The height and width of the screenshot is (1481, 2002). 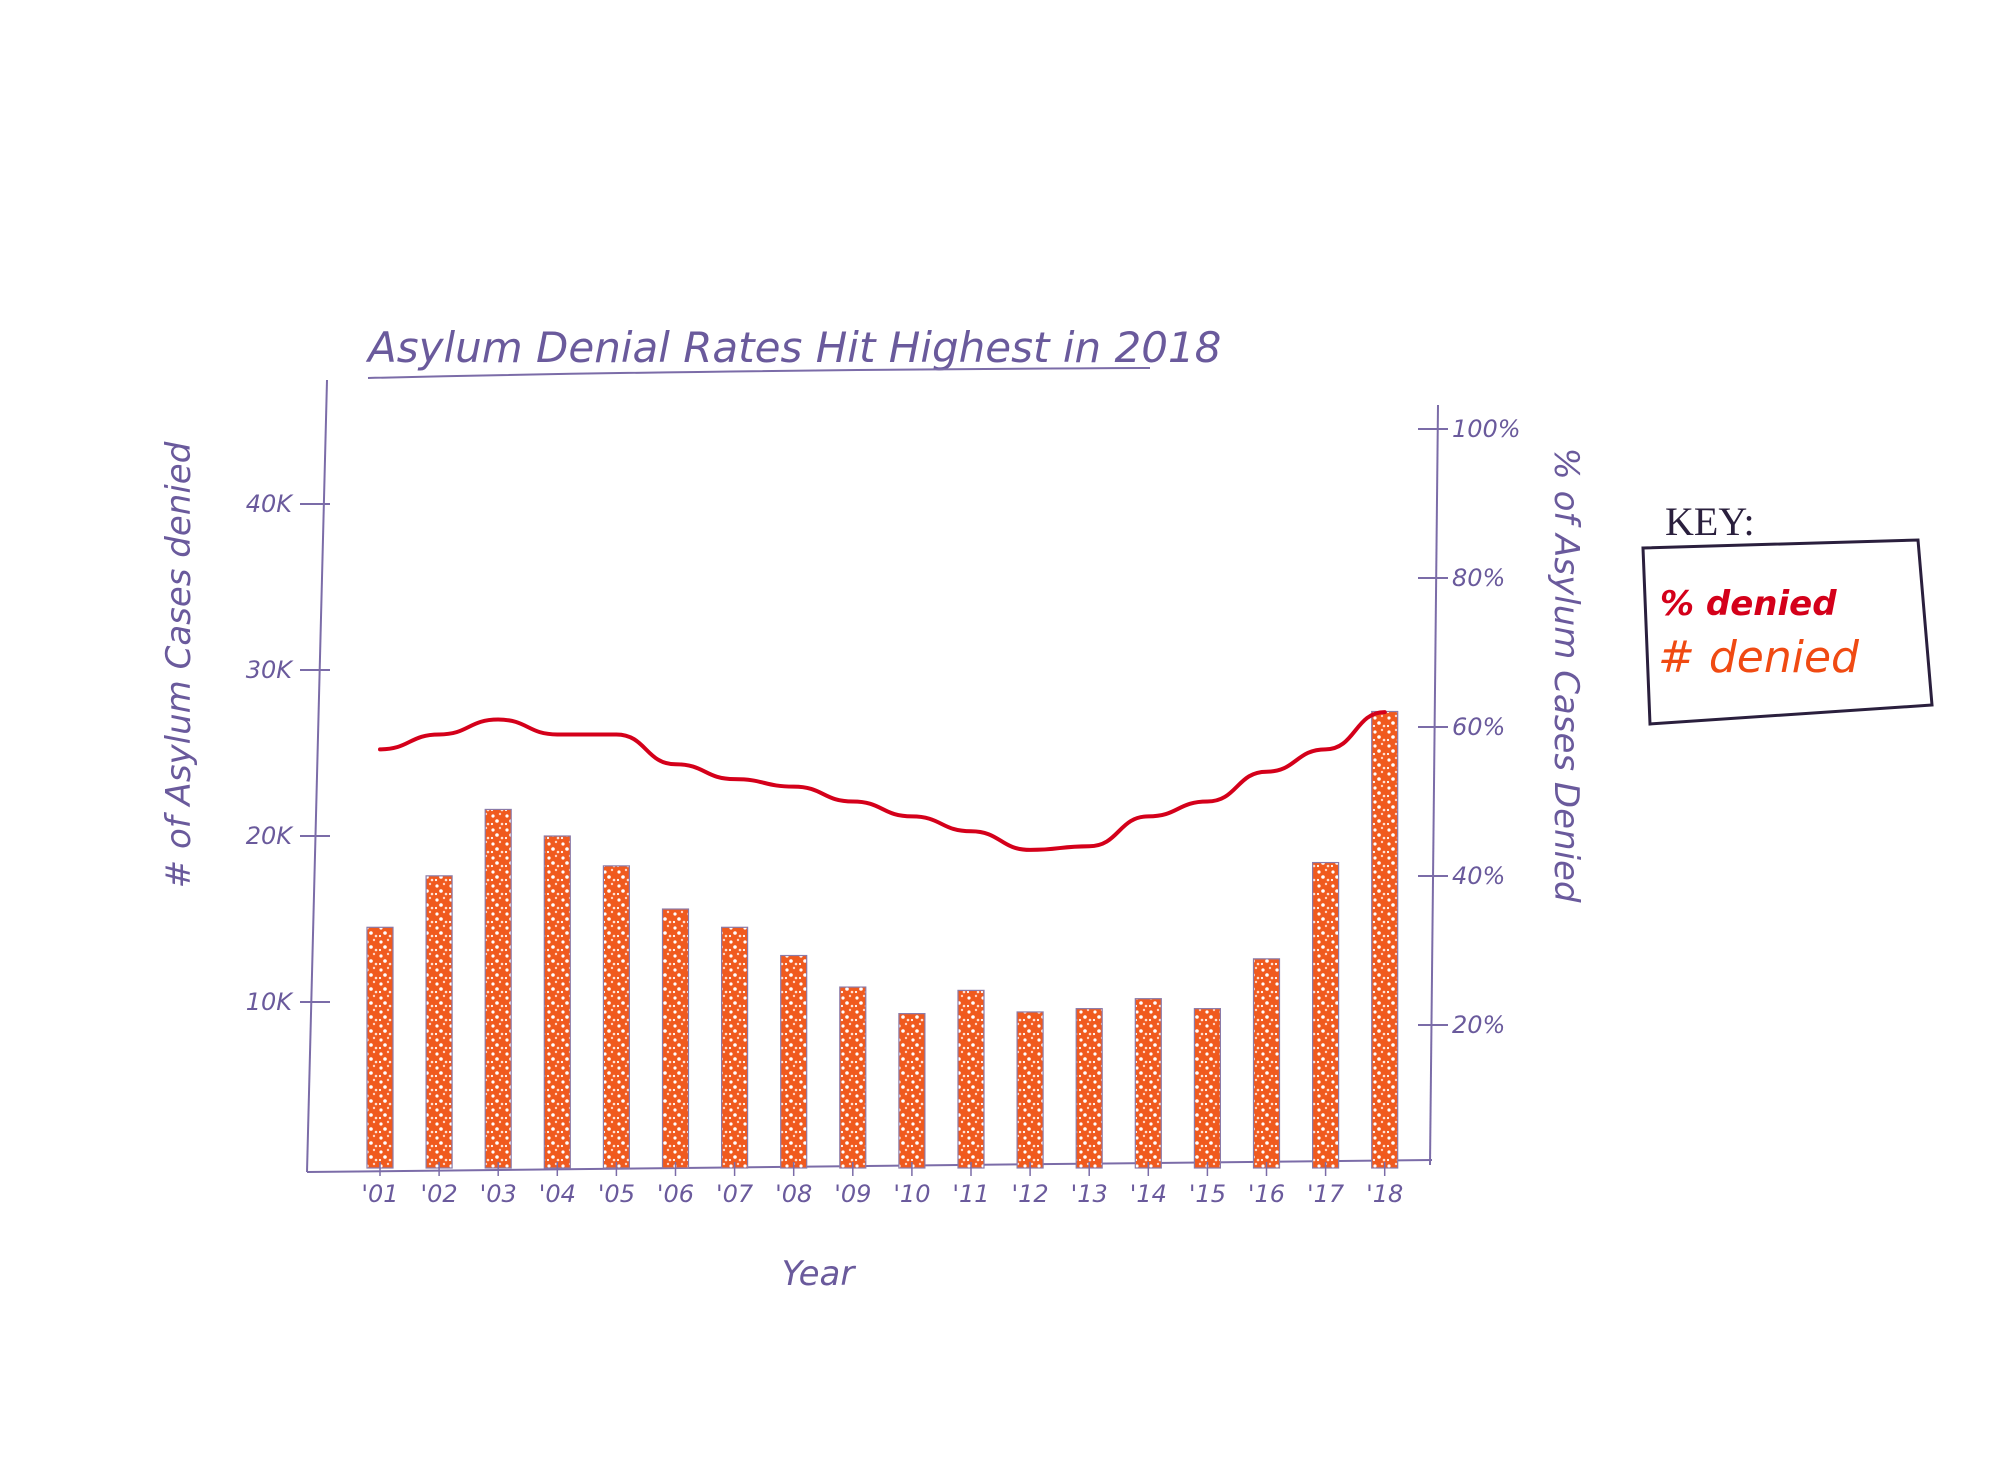 I want to click on line-series-group, so click(x=882, y=781).